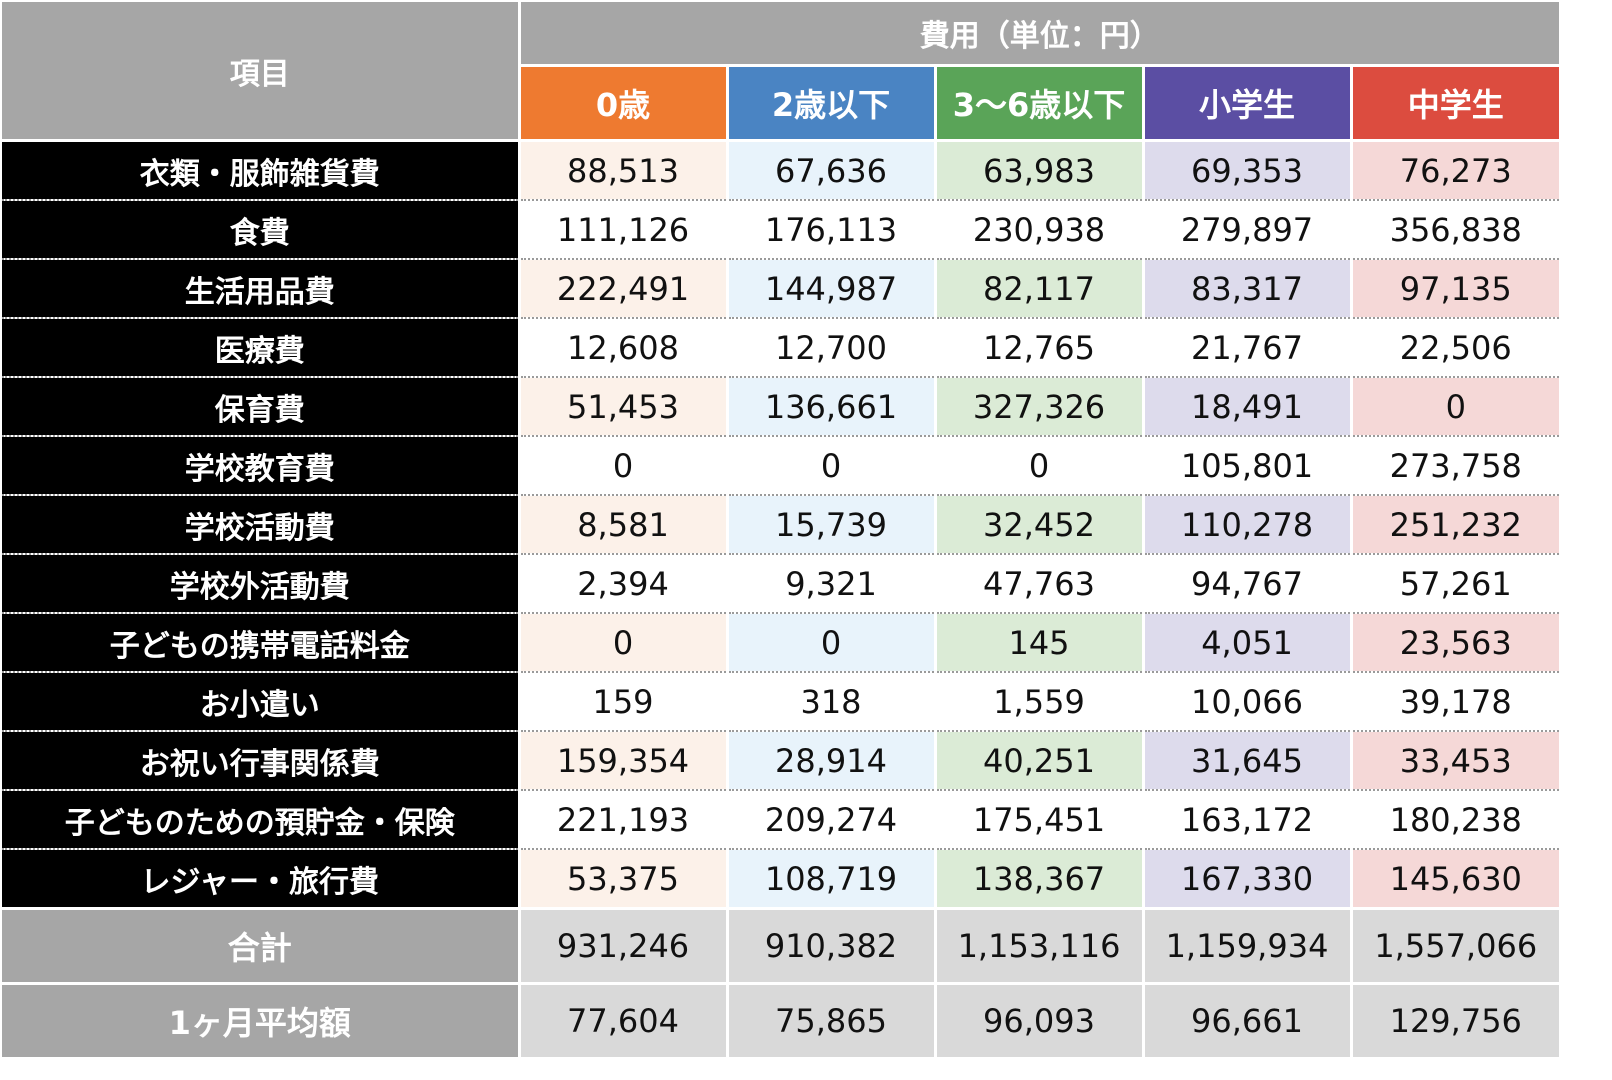 This screenshot has width=1612, height=1080. I want to click on row-label: 子どもの携帯電話料金, so click(261, 643).